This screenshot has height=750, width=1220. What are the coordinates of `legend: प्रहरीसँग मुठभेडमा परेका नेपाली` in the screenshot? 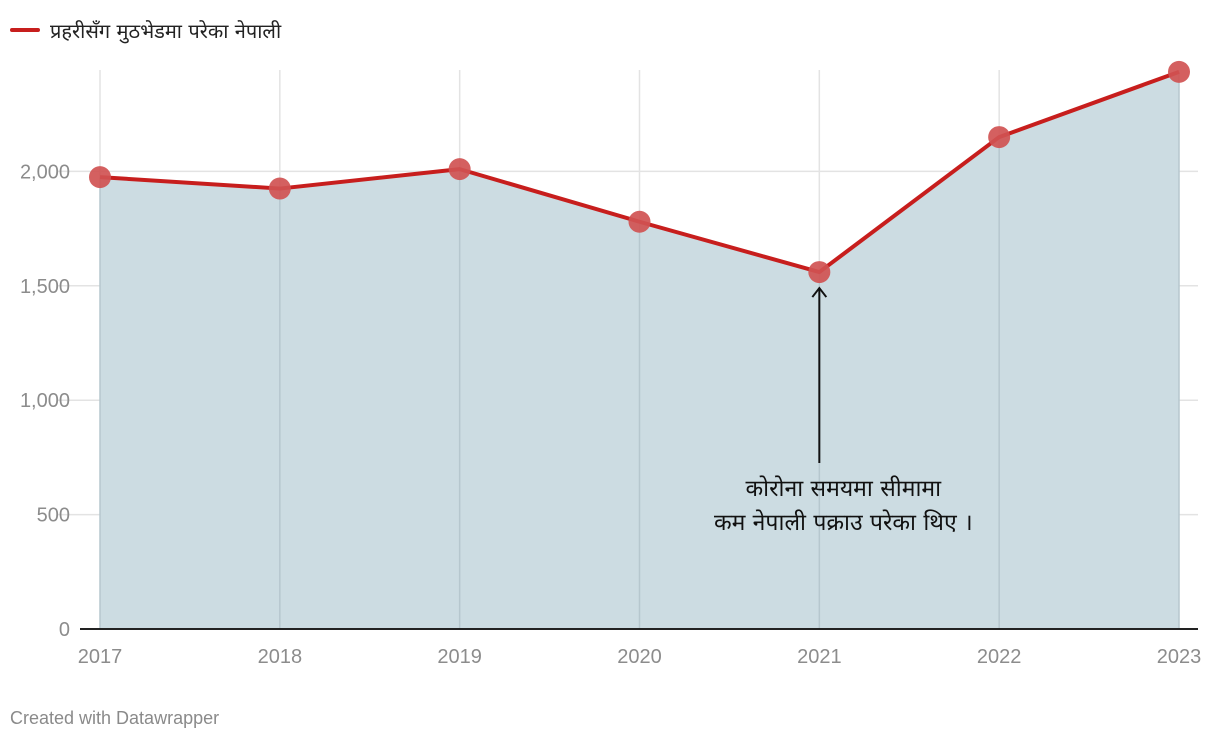 It's located at (145, 30).